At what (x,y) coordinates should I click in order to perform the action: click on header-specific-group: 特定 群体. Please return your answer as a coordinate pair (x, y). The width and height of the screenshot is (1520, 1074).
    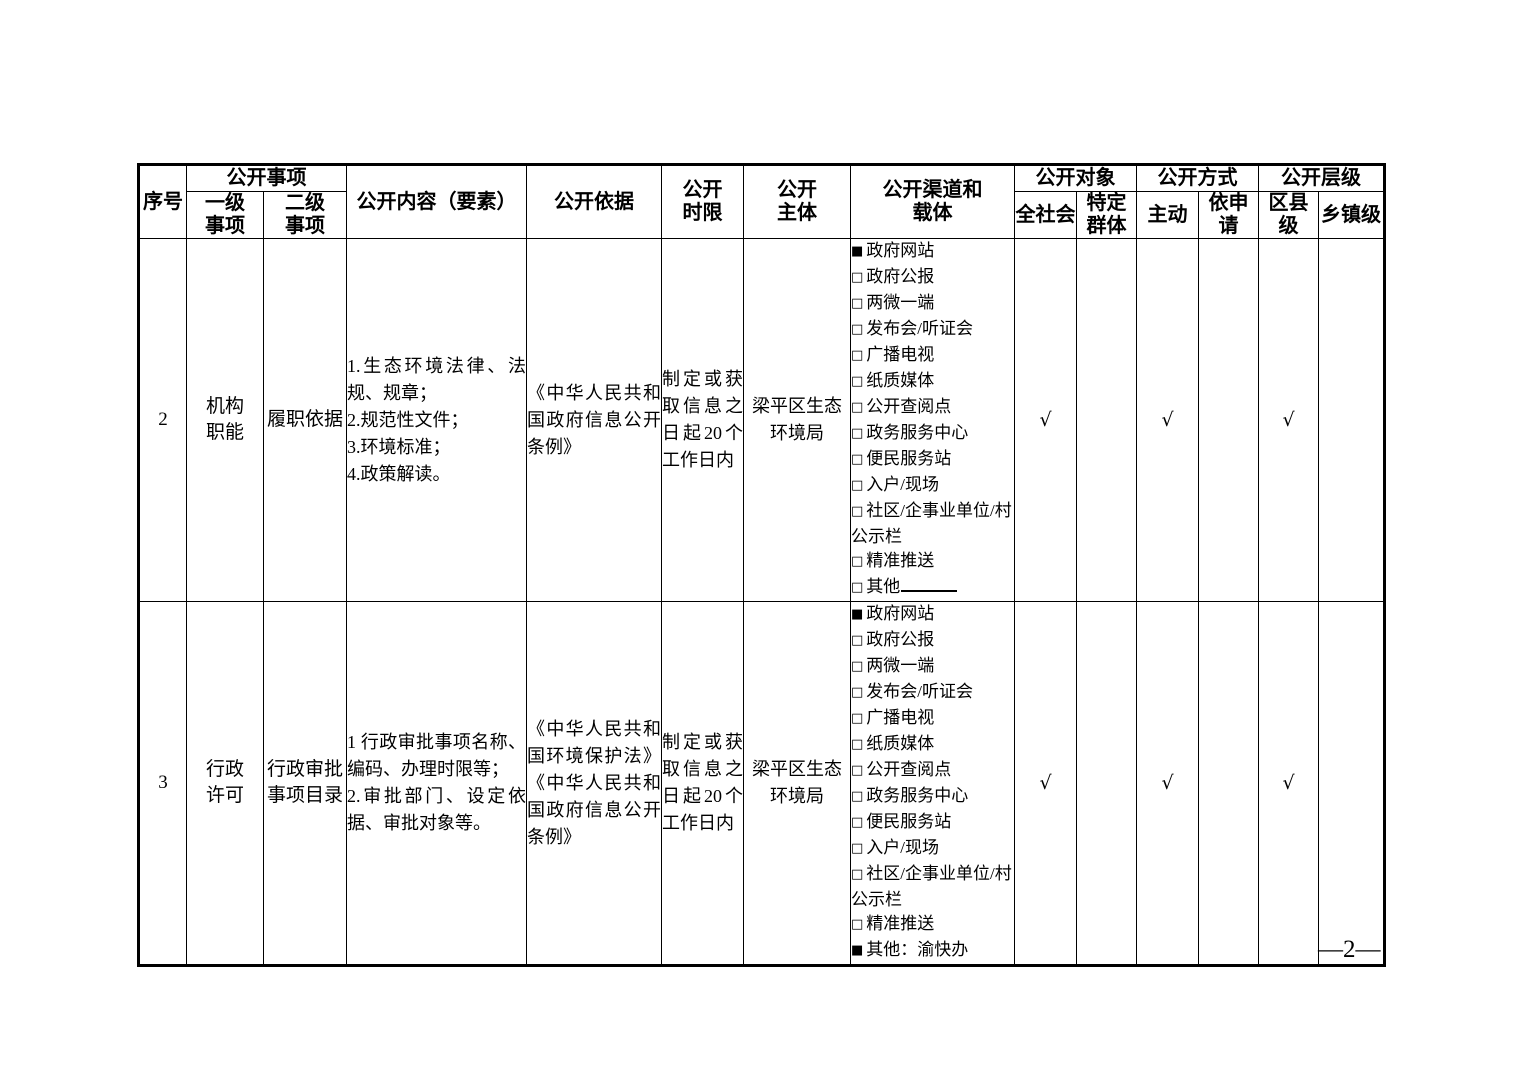
    Looking at the image, I should click on (1106, 215).